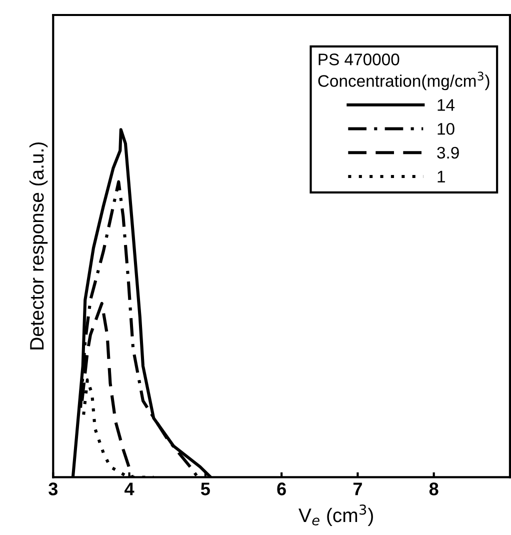 Image resolution: width=511 pixels, height=535 pixels. What do you see at coordinates (357, 489) in the screenshot?
I see `x-tick-label: 7` at bounding box center [357, 489].